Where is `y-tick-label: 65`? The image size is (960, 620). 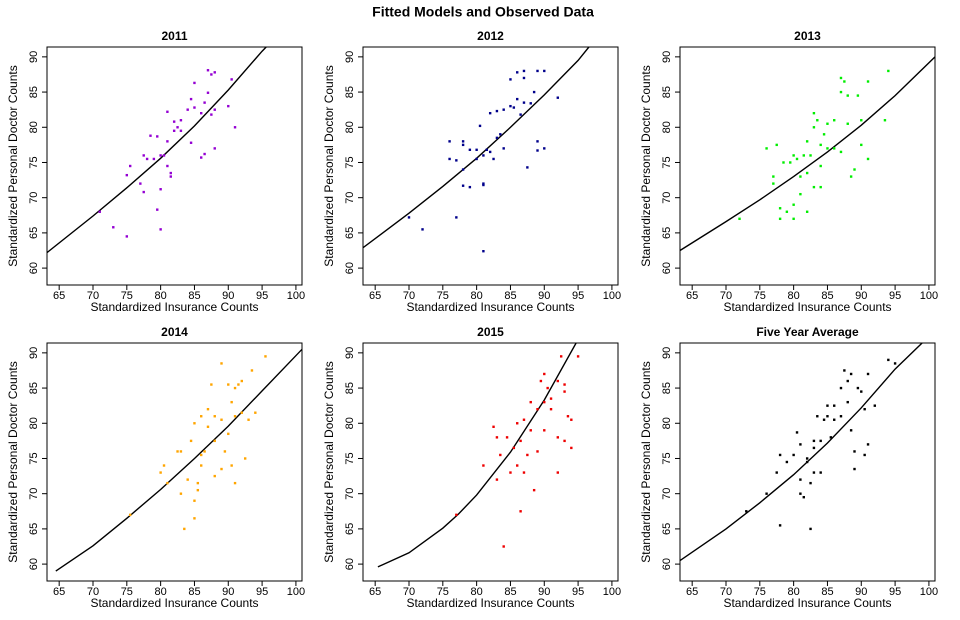 y-tick-label: 65 is located at coordinates (667, 529).